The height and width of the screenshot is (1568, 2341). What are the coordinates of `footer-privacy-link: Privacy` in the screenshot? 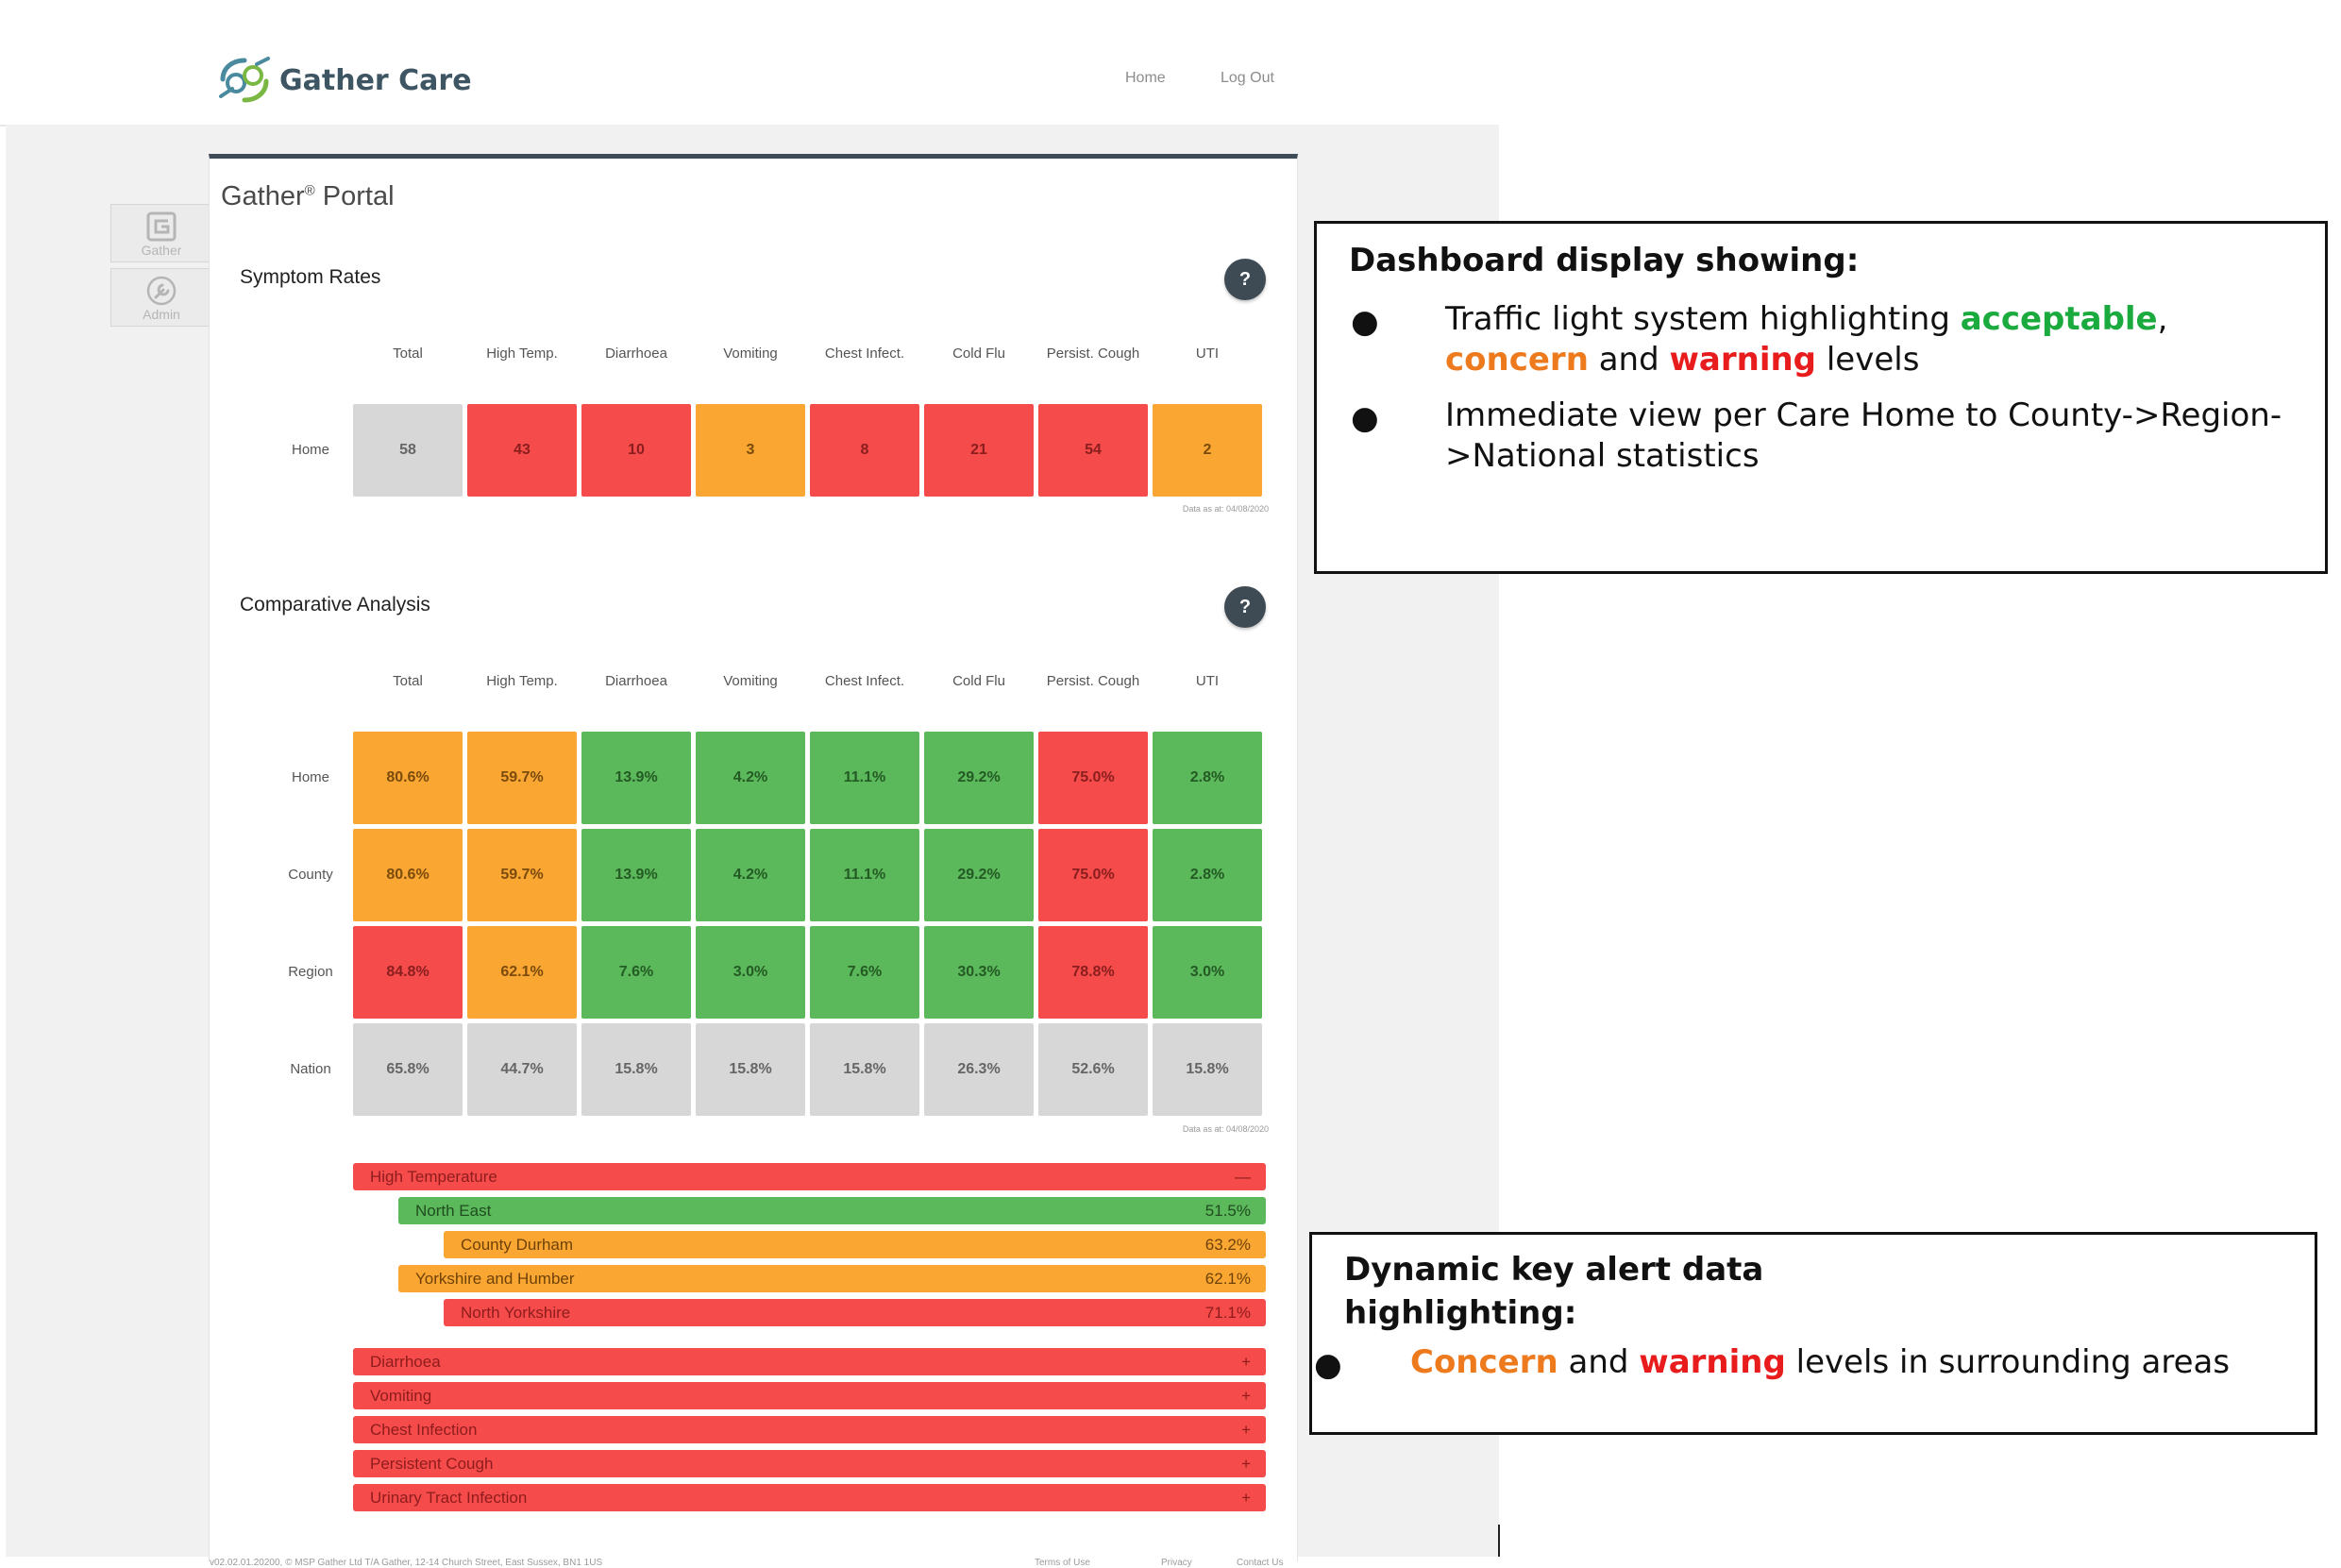 It's located at (1176, 1563).